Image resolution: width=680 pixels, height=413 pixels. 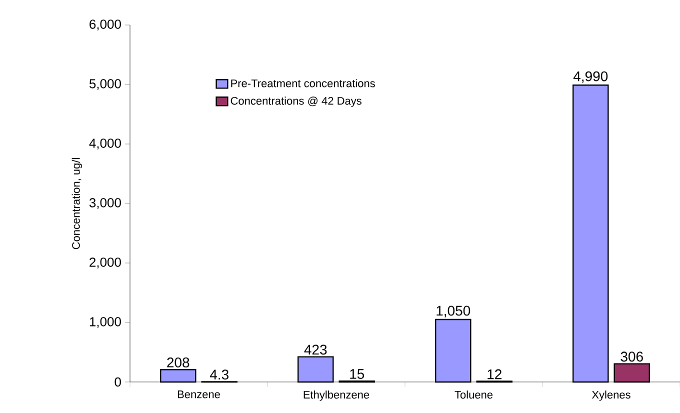 I want to click on data-label: 4.3, so click(x=219, y=375).